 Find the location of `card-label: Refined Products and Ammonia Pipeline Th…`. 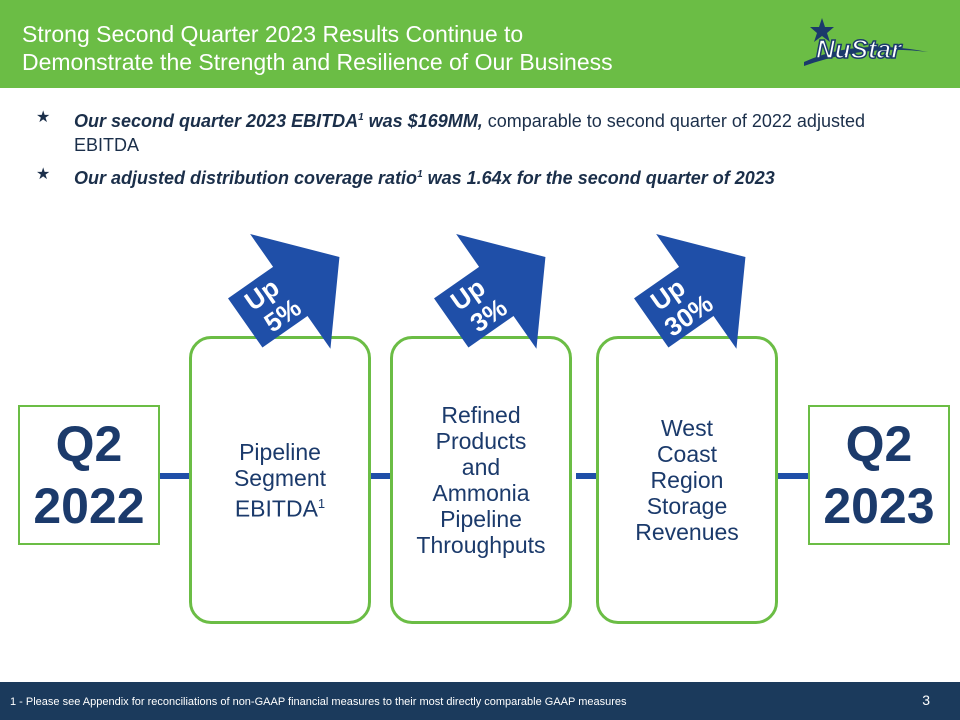

card-label: Refined Products and Ammonia Pipeline Th… is located at coordinates (481, 480).